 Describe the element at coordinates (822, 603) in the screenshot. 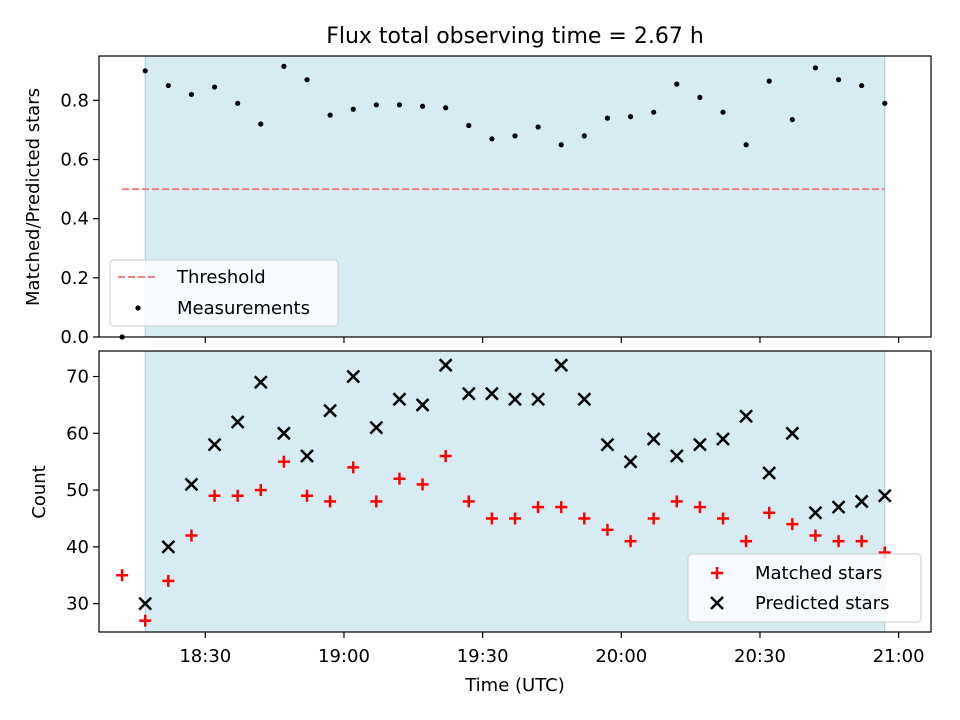

I see `predicted-legend-label: Predicted stars` at that location.